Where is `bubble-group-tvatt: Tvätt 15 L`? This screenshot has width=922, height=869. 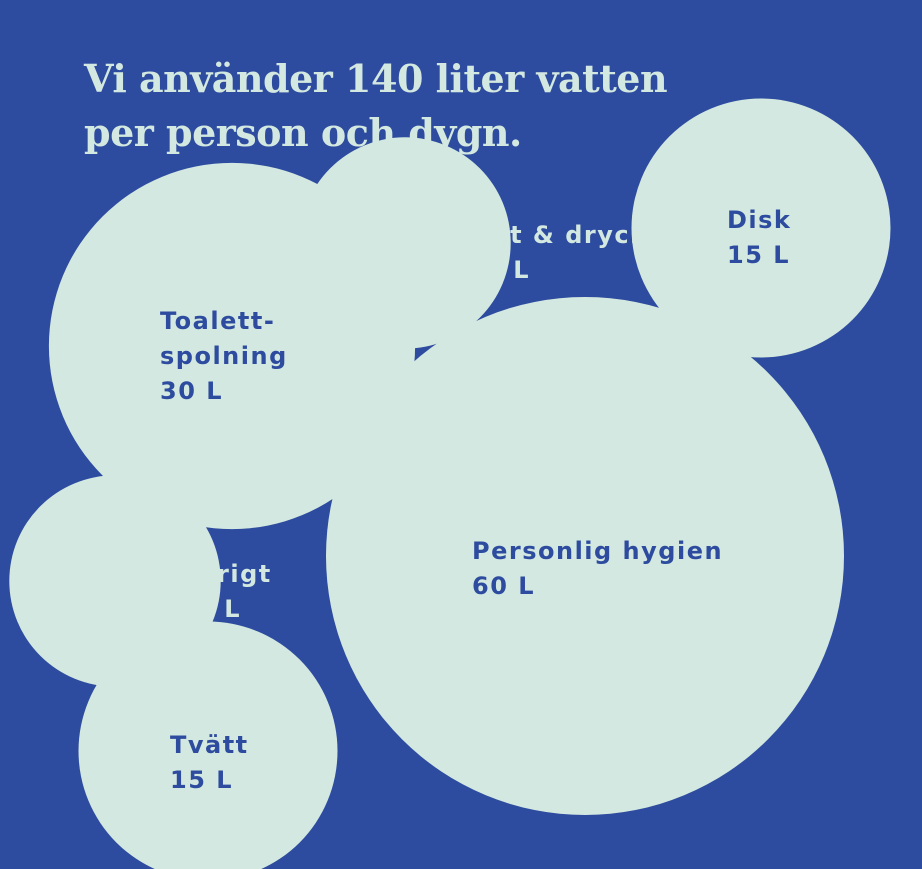 bubble-group-tvatt: Tvätt 15 L is located at coordinates (208, 745).